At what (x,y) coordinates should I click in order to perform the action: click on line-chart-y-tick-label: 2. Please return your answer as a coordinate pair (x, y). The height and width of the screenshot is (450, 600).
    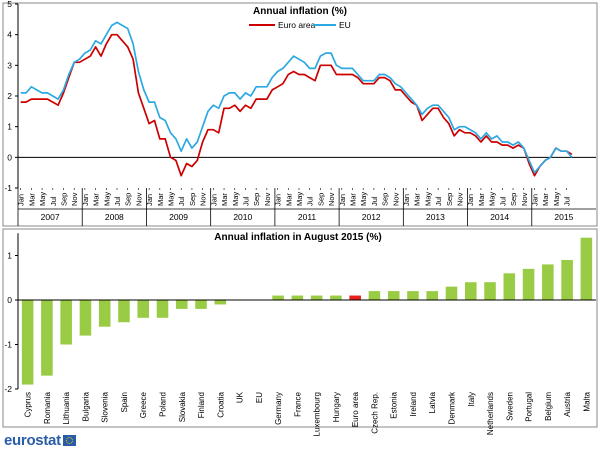
    Looking at the image, I should click on (9, 96).